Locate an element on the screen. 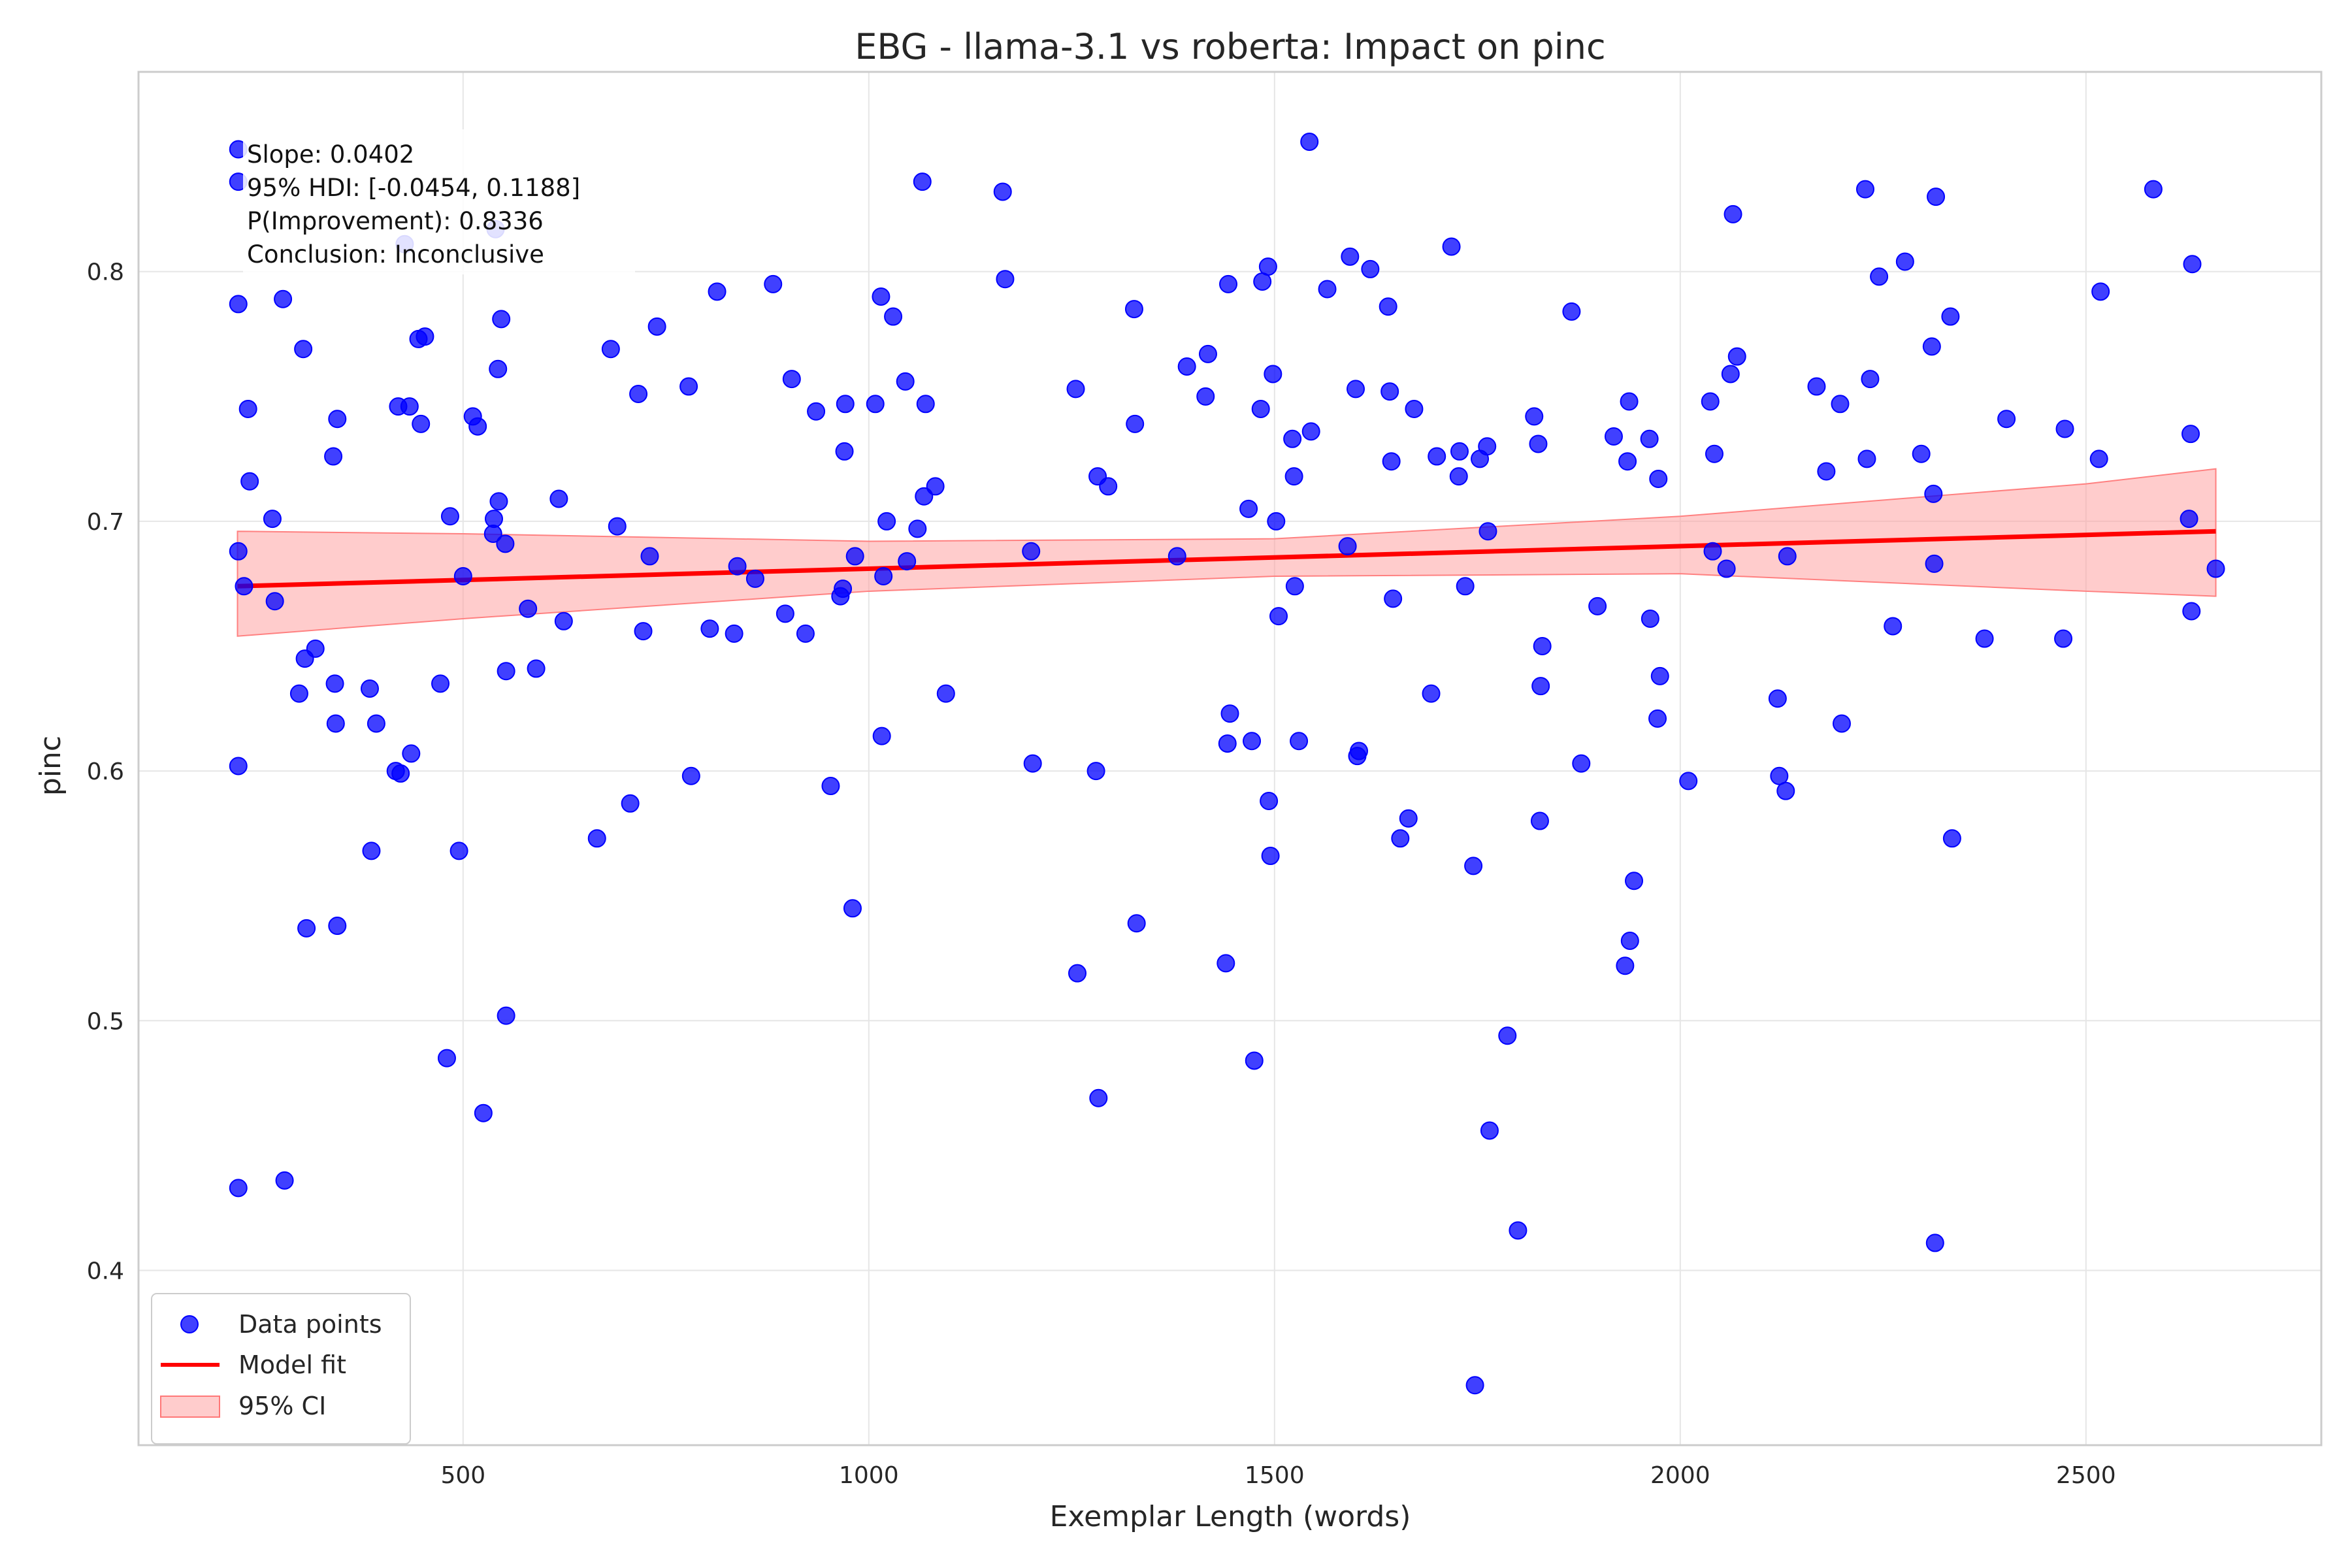  y-tick-label: 0.6 is located at coordinates (105, 772).